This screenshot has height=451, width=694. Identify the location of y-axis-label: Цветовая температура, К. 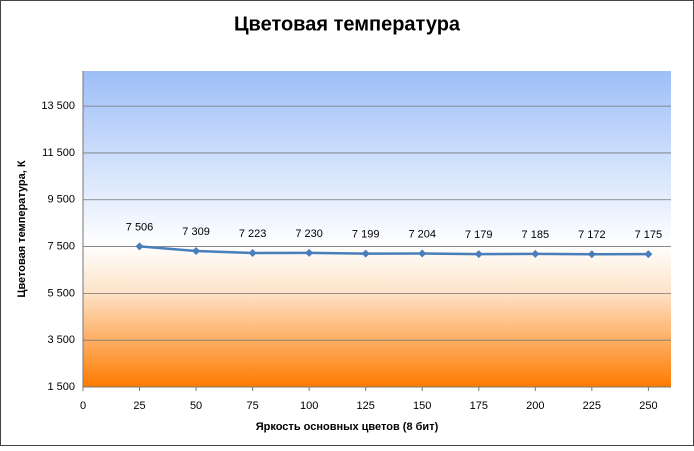
(22, 228).